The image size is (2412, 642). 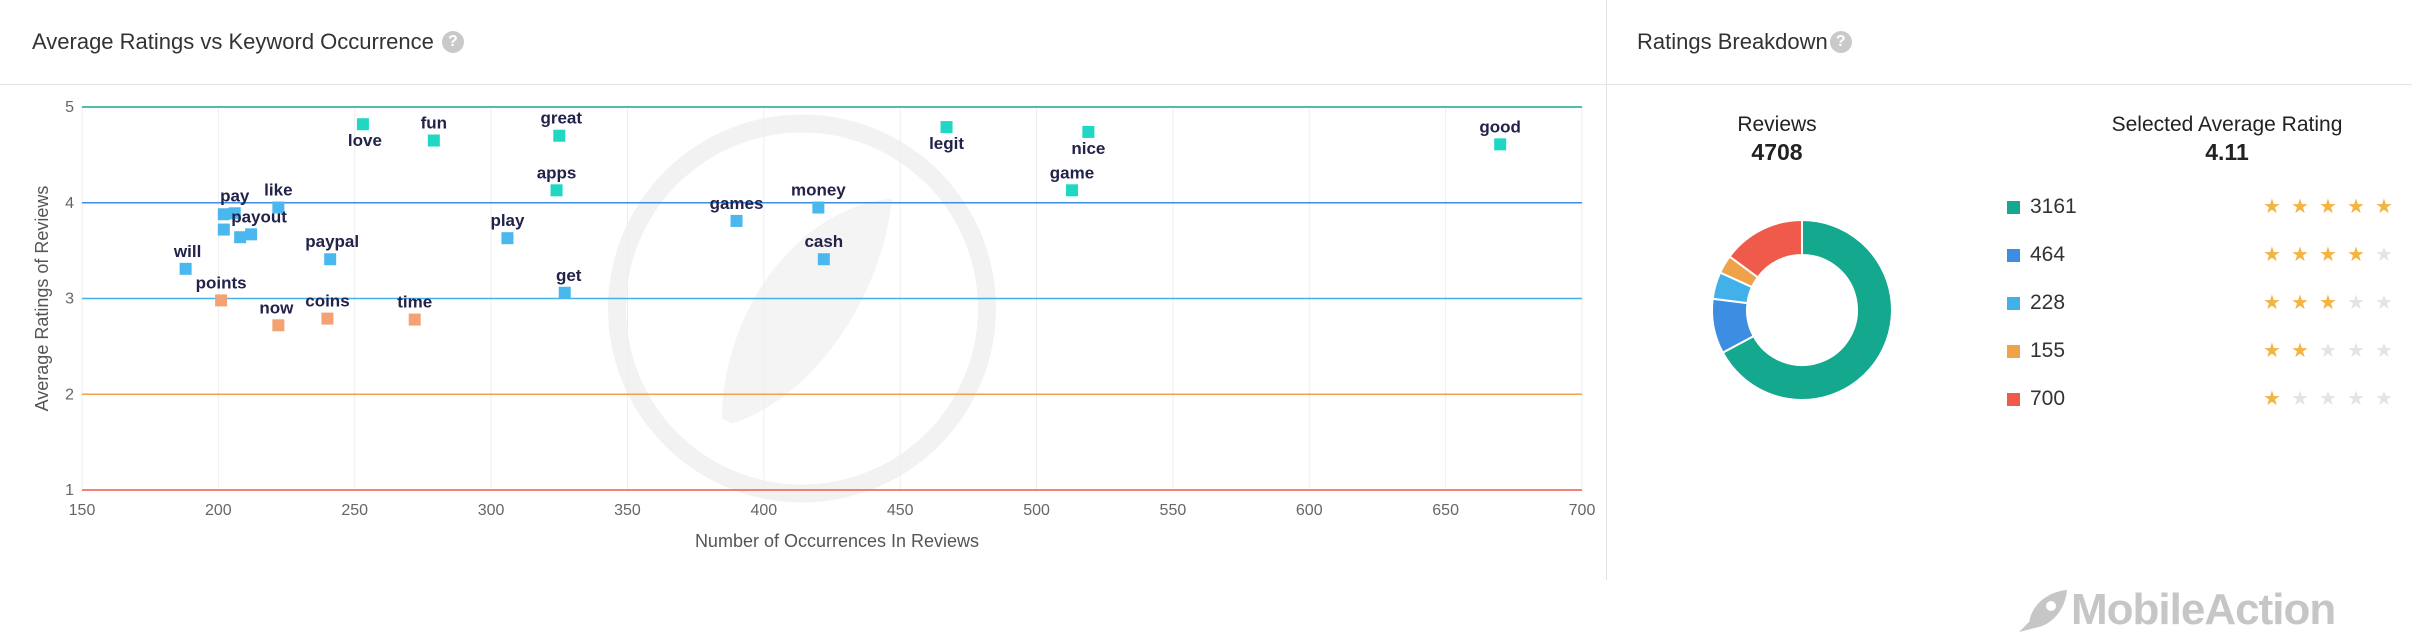 What do you see at coordinates (491, 510) in the screenshot?
I see `x-tick-label: 300` at bounding box center [491, 510].